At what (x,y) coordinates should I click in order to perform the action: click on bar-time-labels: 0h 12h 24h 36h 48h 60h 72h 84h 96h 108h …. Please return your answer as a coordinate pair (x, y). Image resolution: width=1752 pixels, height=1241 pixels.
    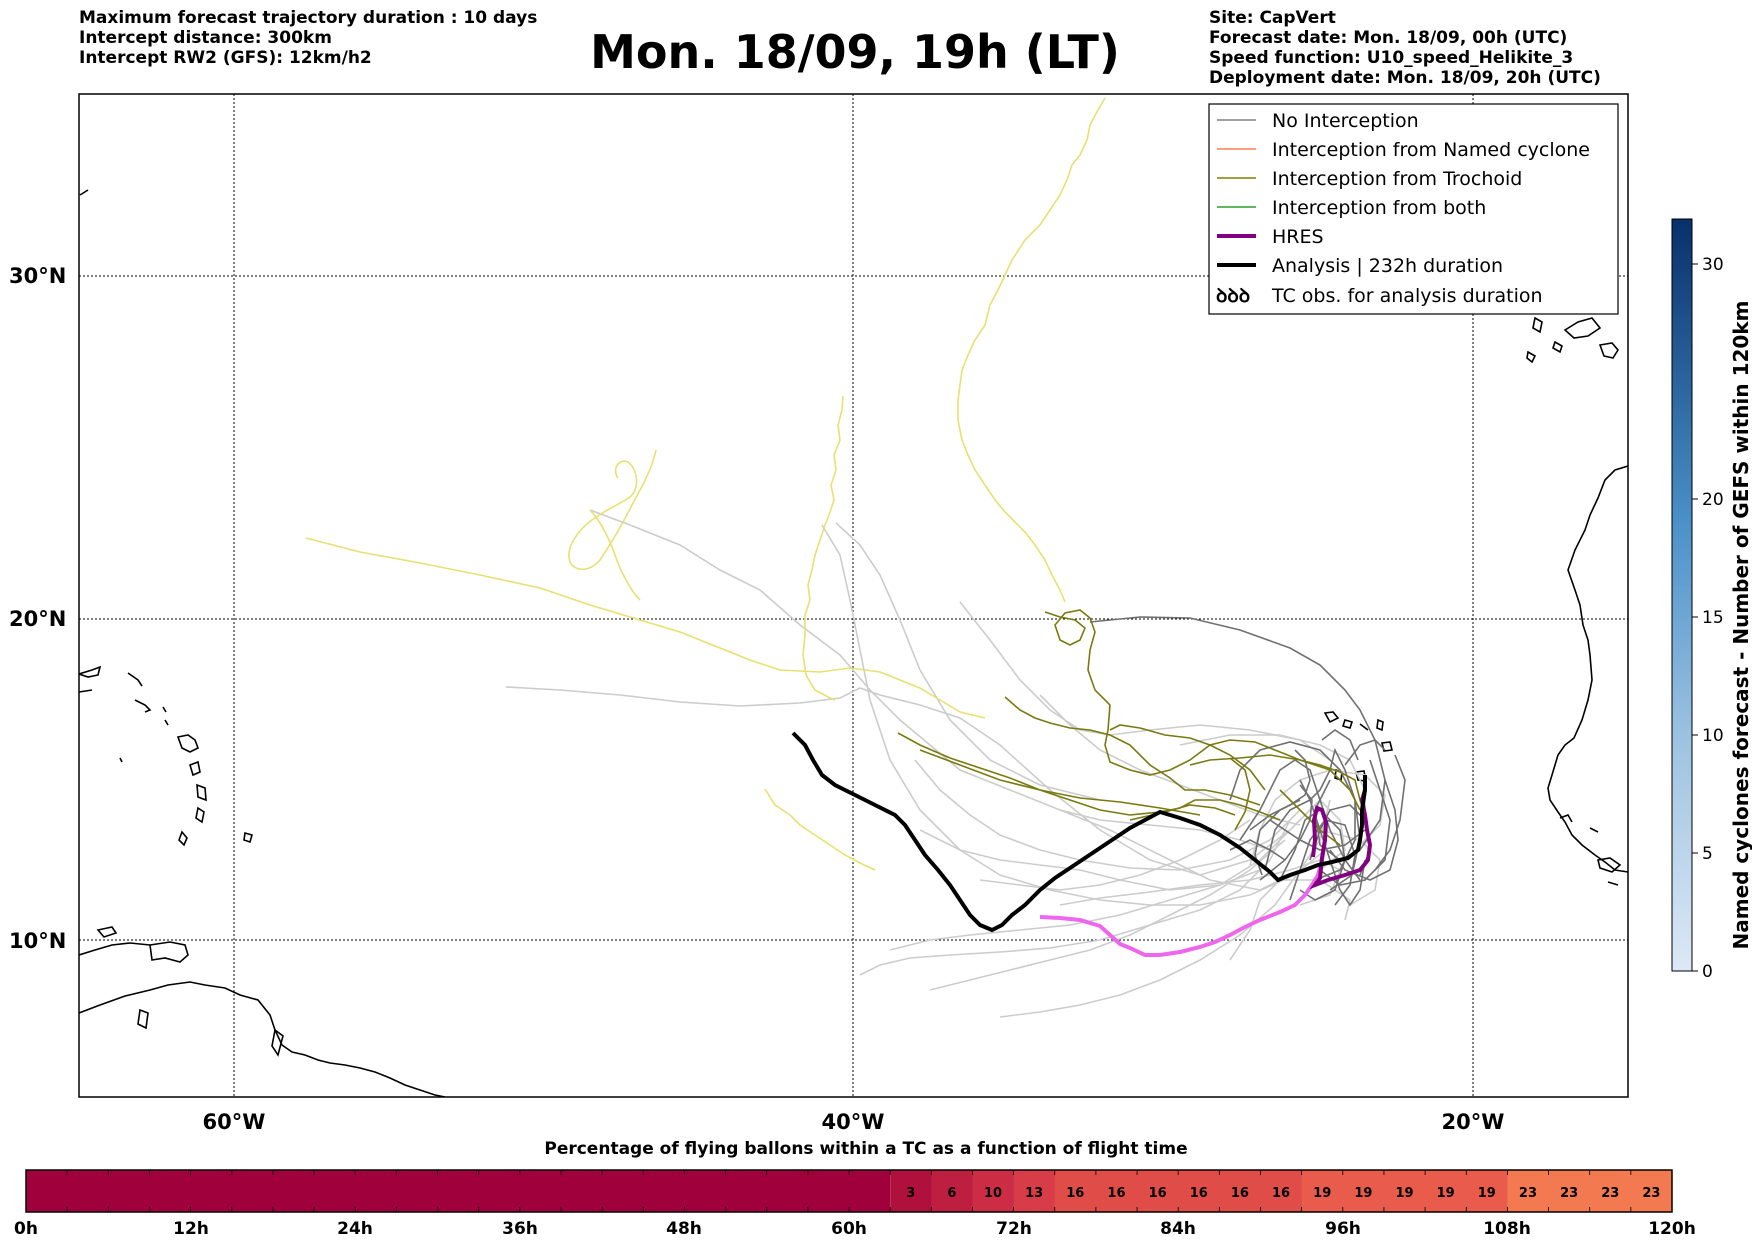
    Looking at the image, I should click on (855, 1229).